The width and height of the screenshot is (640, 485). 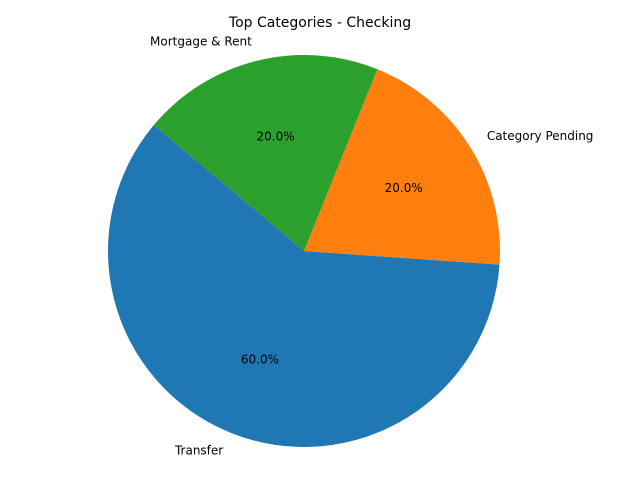 I want to click on slice-percent-label: 60.0%, so click(x=260, y=360).